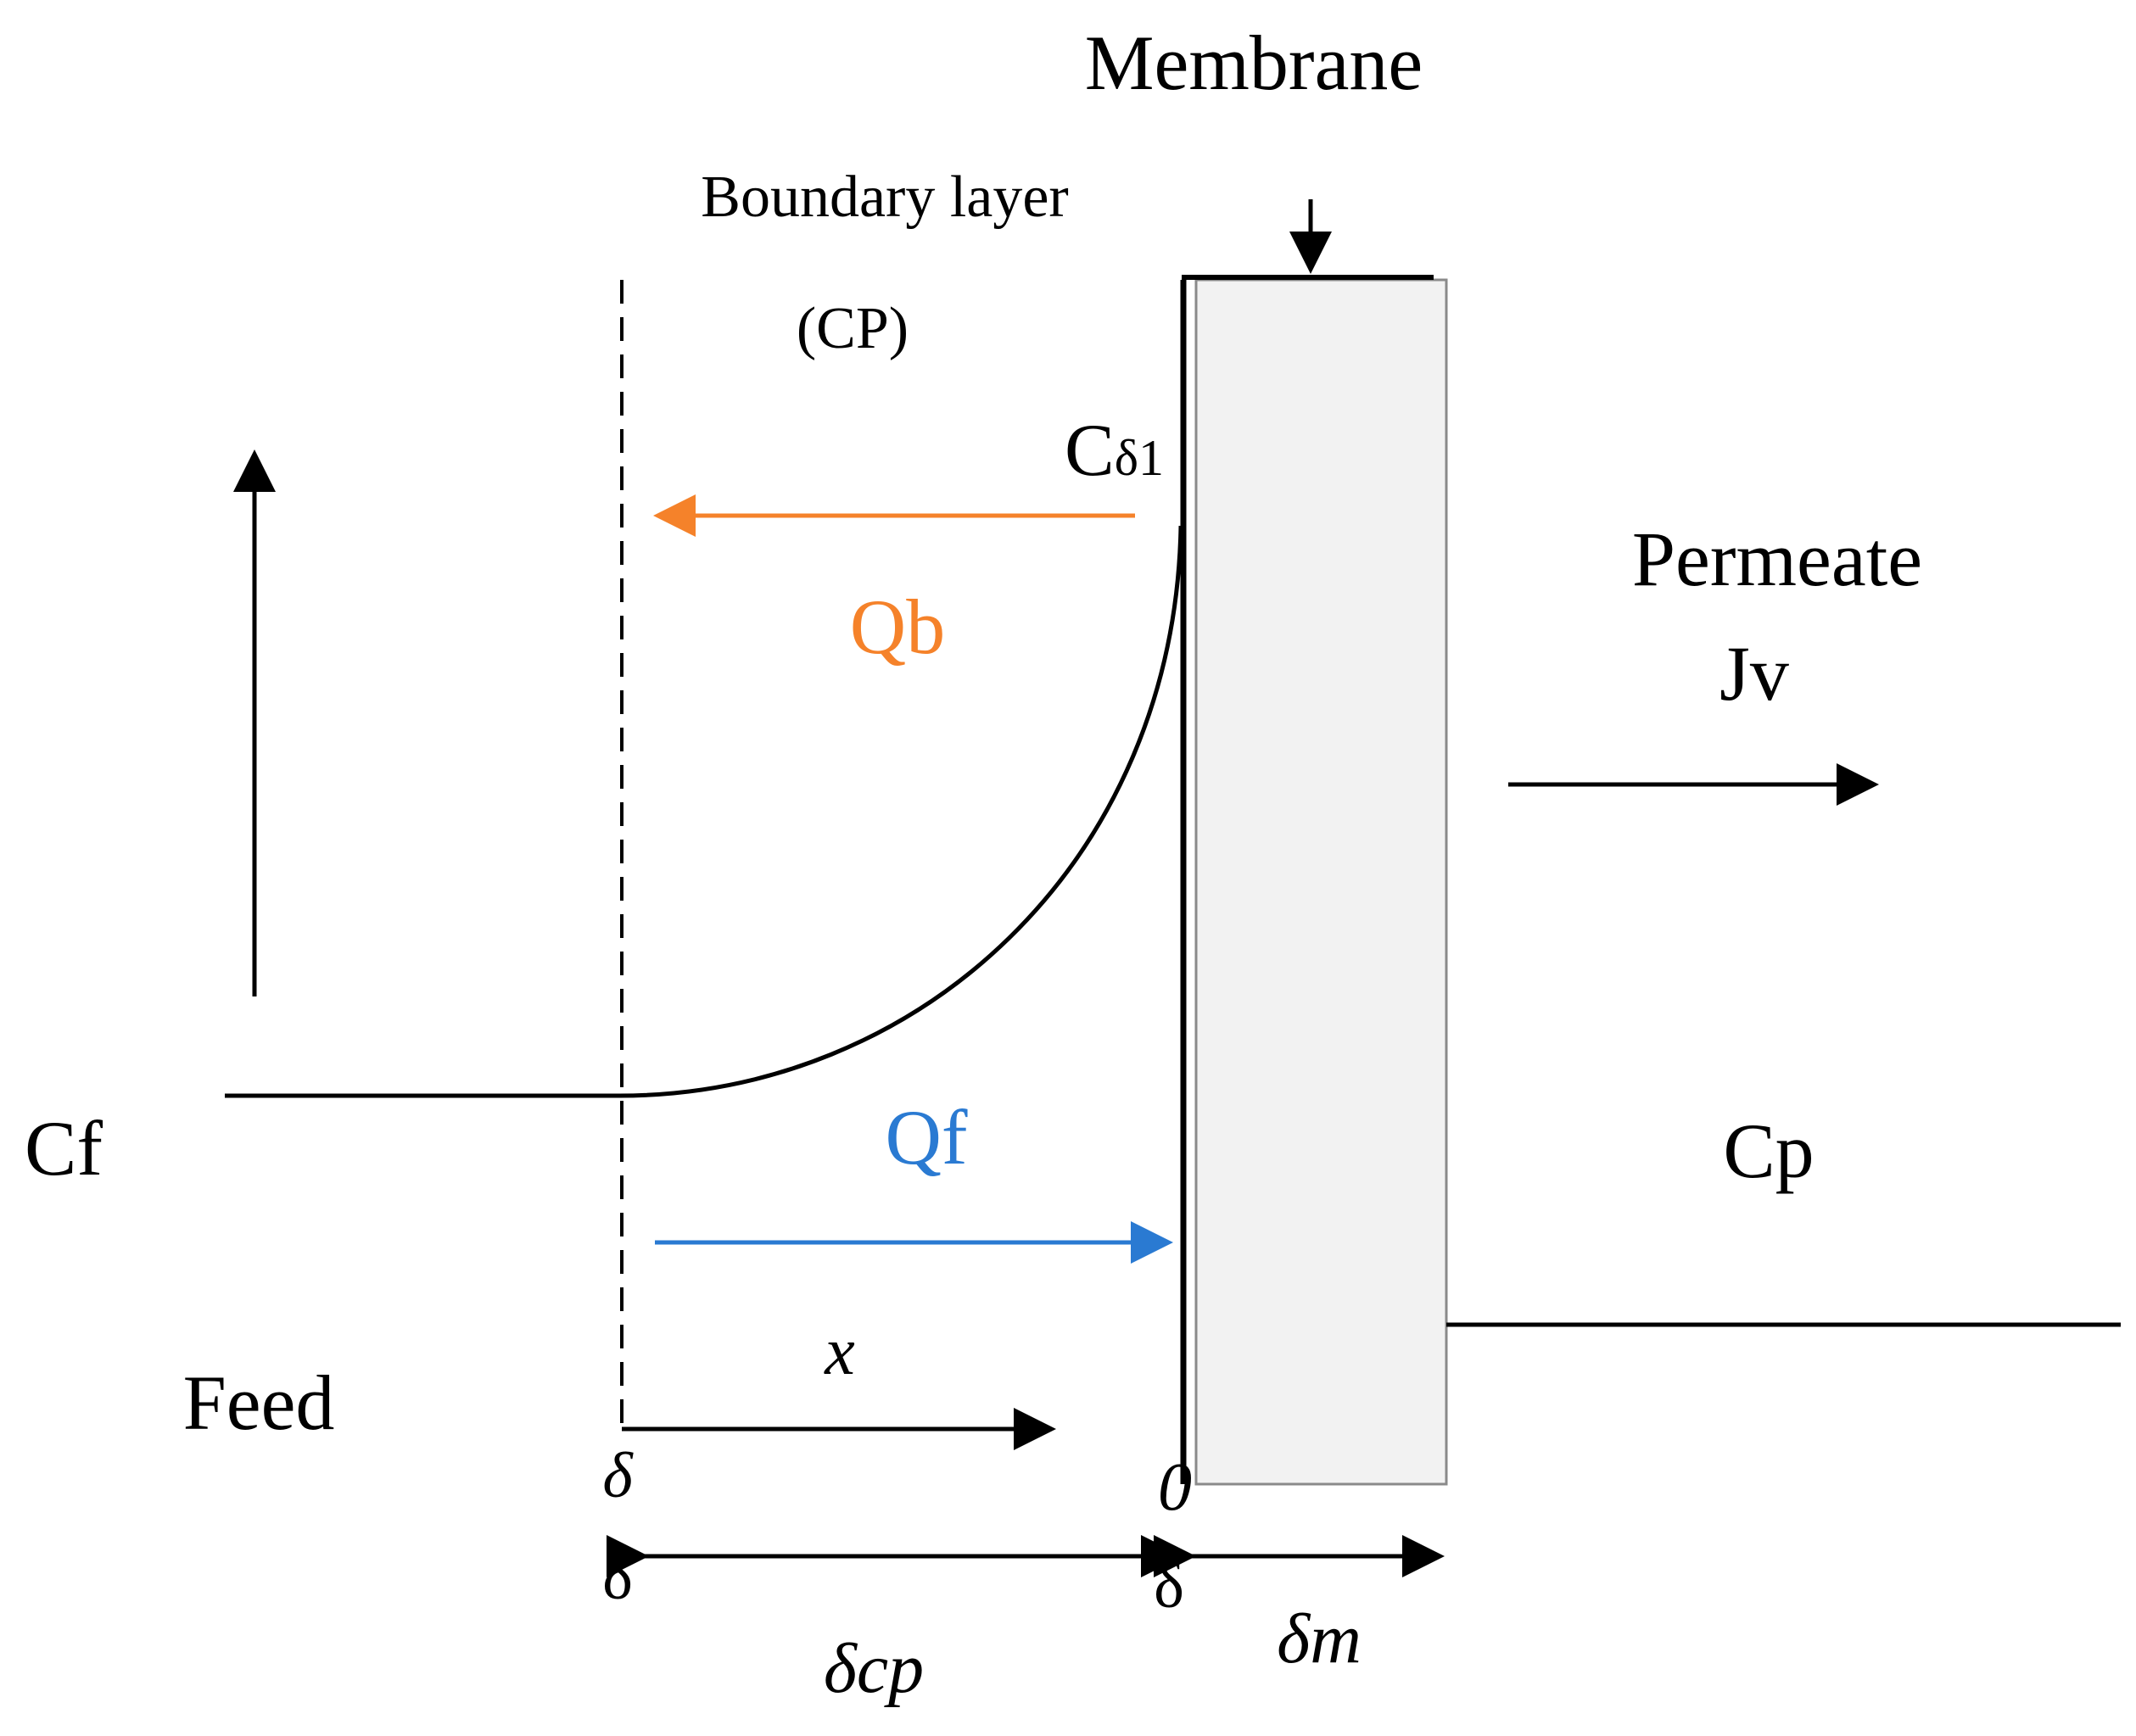 The width and height of the screenshot is (2136, 1736). I want to click on qb-label: Qb, so click(898, 626).